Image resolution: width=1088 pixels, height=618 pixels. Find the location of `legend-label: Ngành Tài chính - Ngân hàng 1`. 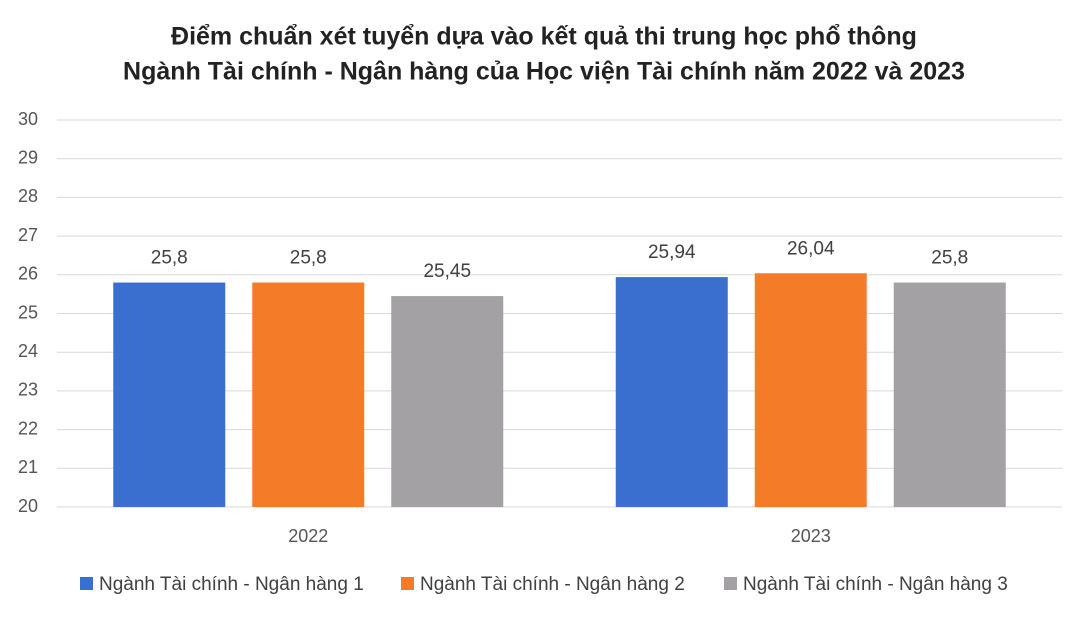

legend-label: Ngành Tài chính - Ngân hàng 1 is located at coordinates (231, 584).